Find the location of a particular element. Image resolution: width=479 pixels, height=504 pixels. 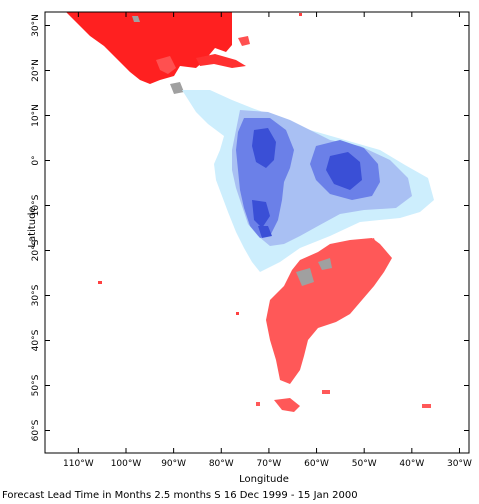

y-axis-title: Latitude is located at coordinates (32, 226).